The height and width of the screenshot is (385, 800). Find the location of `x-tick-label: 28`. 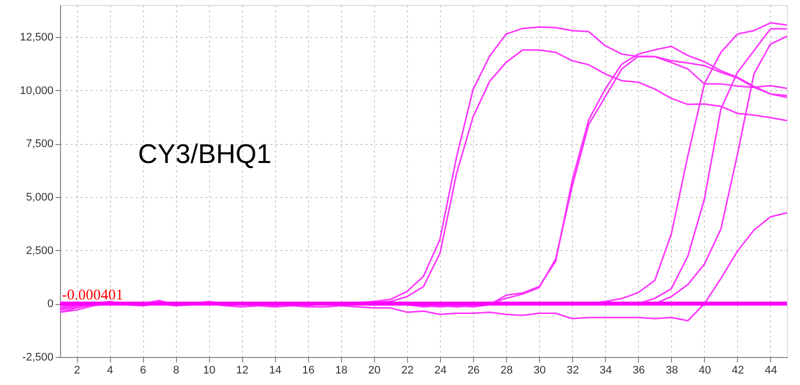

x-tick-label: 28 is located at coordinates (506, 370).